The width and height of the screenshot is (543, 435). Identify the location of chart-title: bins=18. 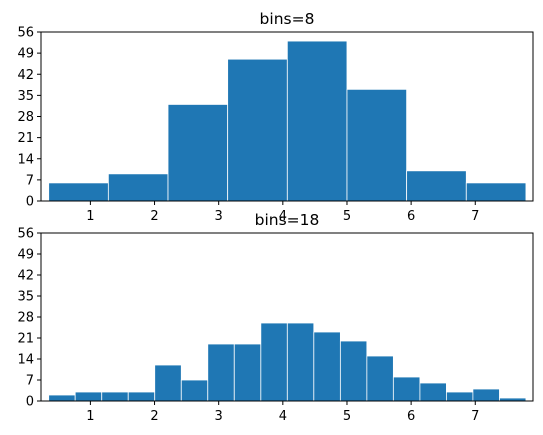
(287, 220).